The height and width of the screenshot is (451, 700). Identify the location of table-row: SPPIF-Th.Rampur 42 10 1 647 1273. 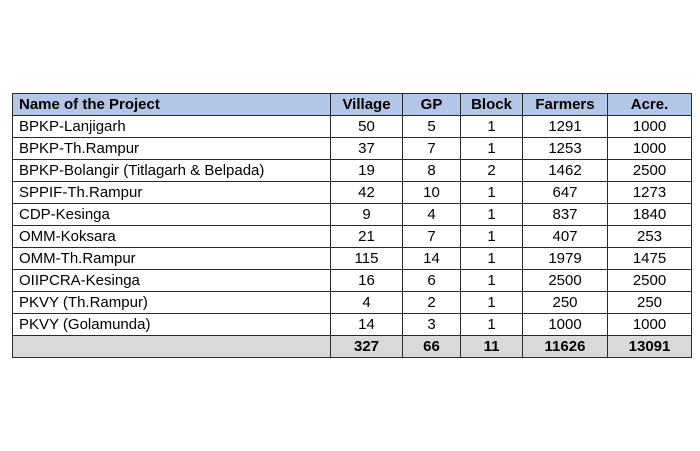
(352, 192).